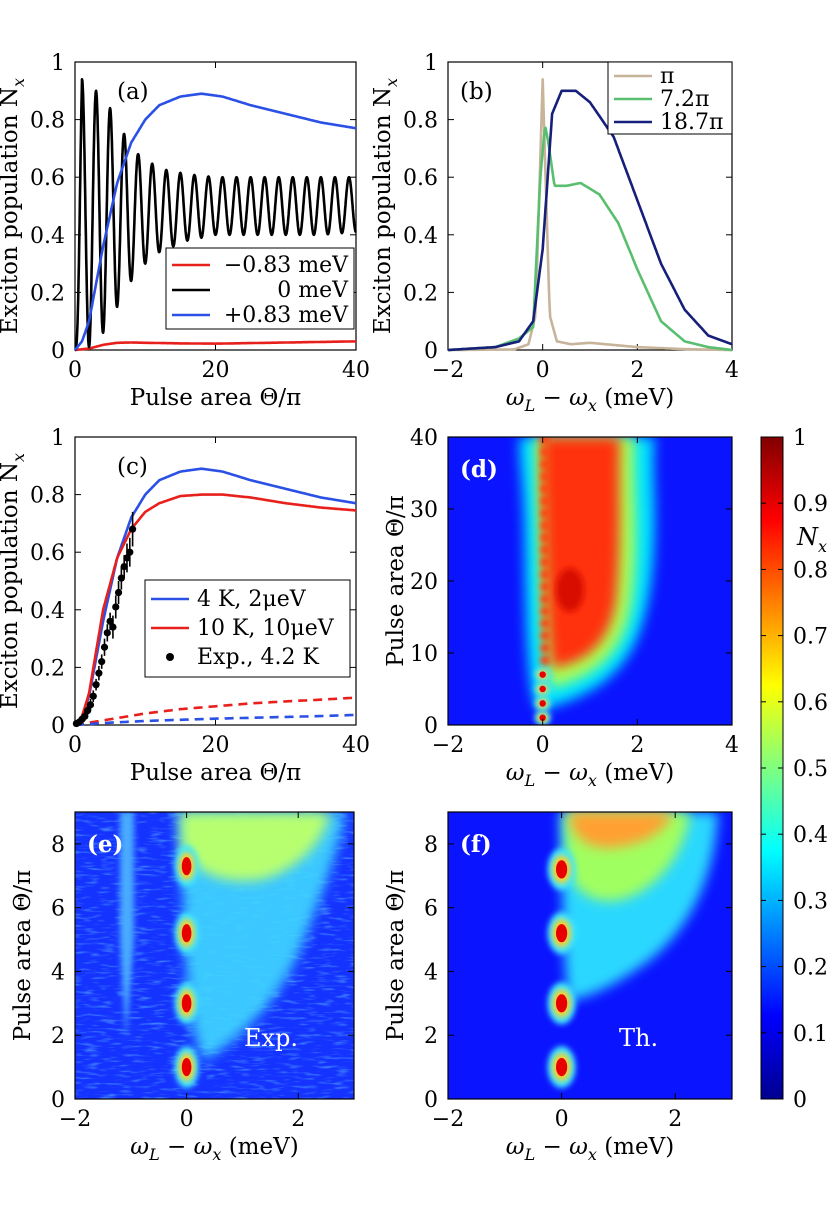  What do you see at coordinates (47, 553) in the screenshot?
I see `y-tick-label-c: 0.6` at bounding box center [47, 553].